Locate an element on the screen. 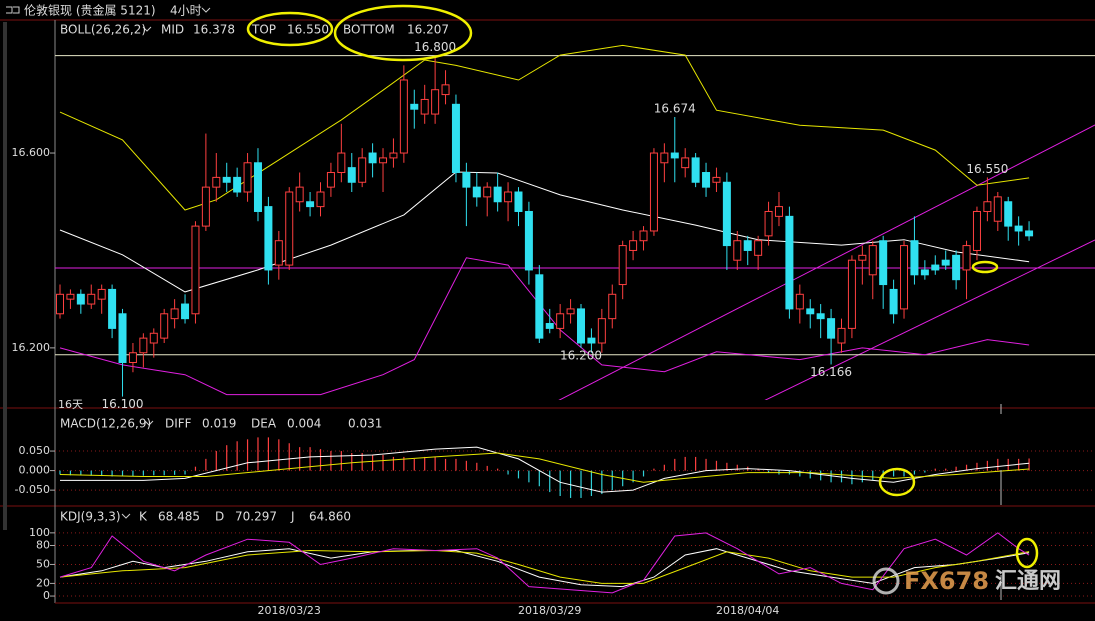 Image resolution: width=1095 pixels, height=621 pixels. period-label: 16天 is located at coordinates (70, 404).